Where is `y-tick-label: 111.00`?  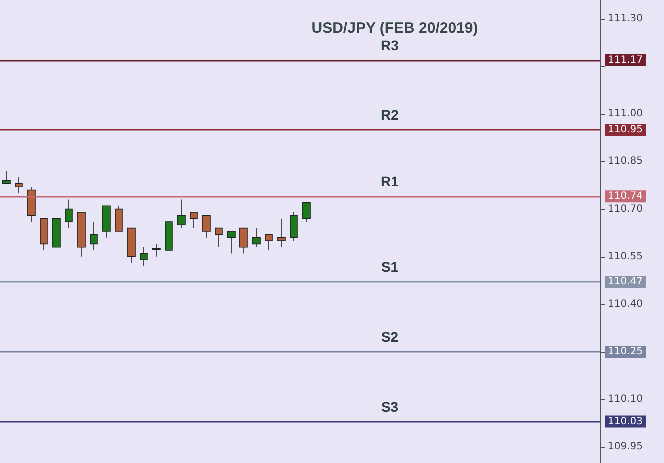 y-tick-label: 111.00 is located at coordinates (625, 114).